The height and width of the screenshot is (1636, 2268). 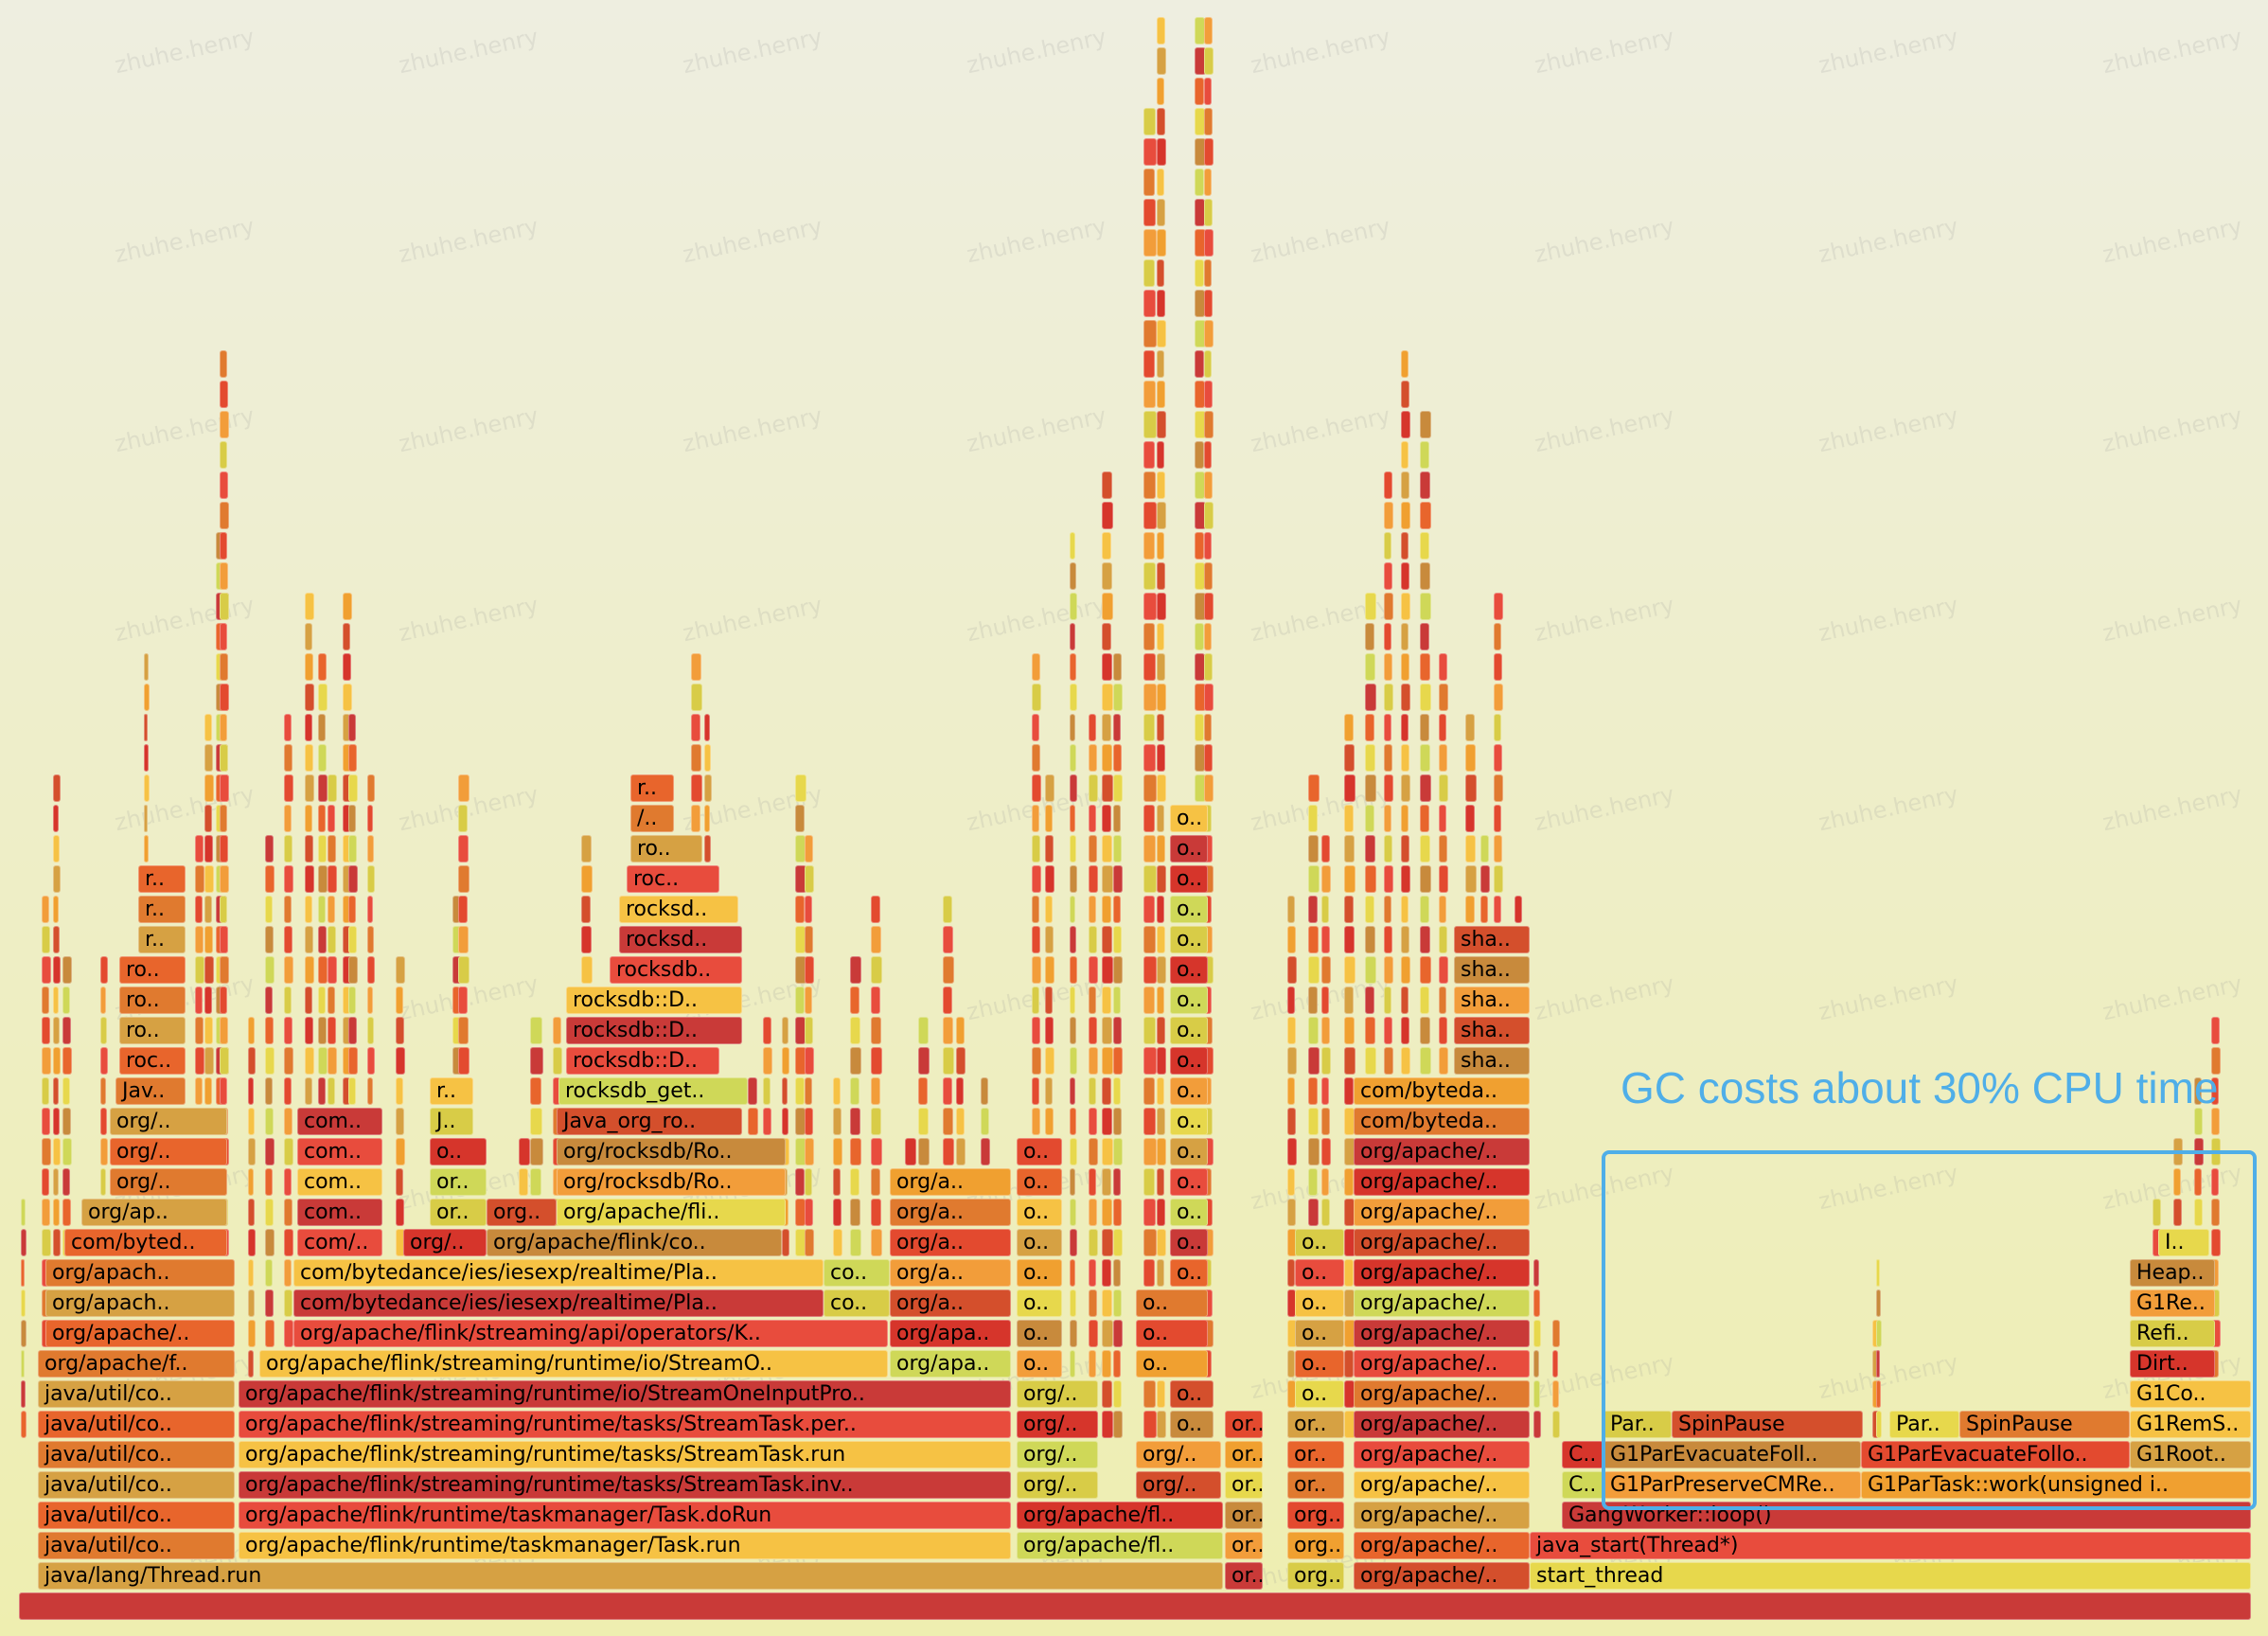 I want to click on flame-frame: com/byteda.., so click(x=1442, y=1091).